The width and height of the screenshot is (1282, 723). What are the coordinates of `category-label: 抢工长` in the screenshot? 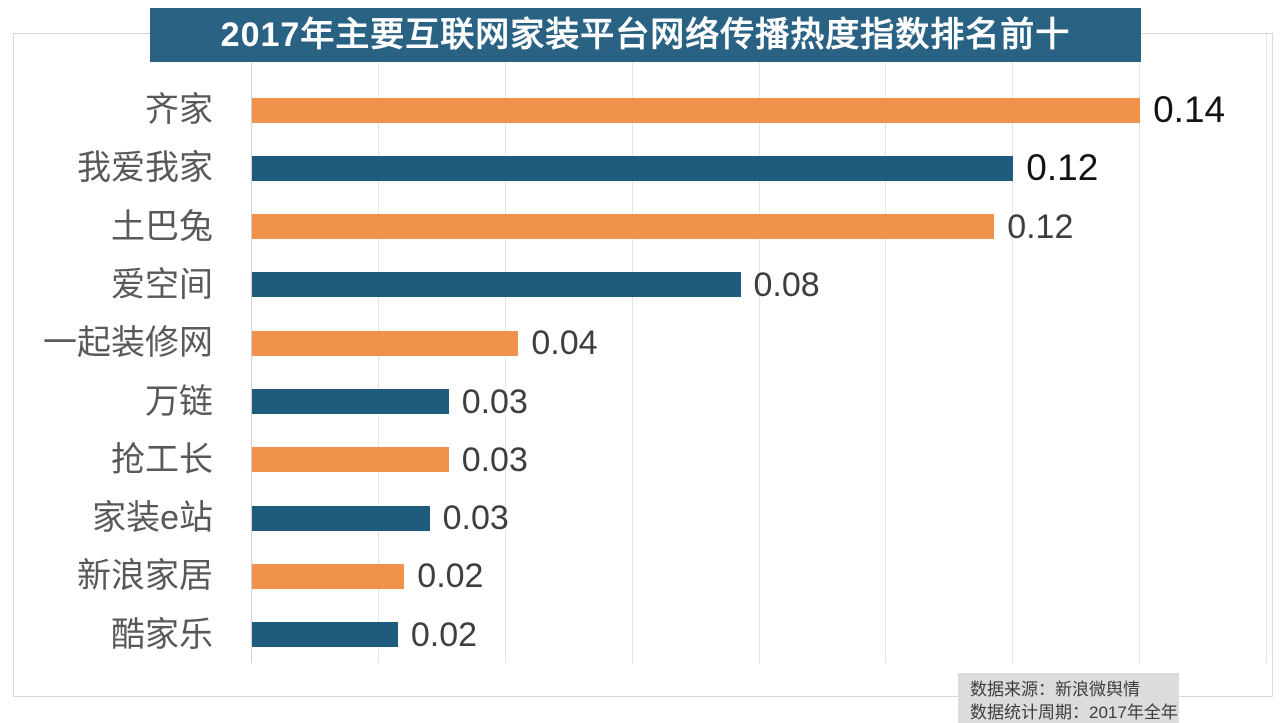 It's located at (162, 459).